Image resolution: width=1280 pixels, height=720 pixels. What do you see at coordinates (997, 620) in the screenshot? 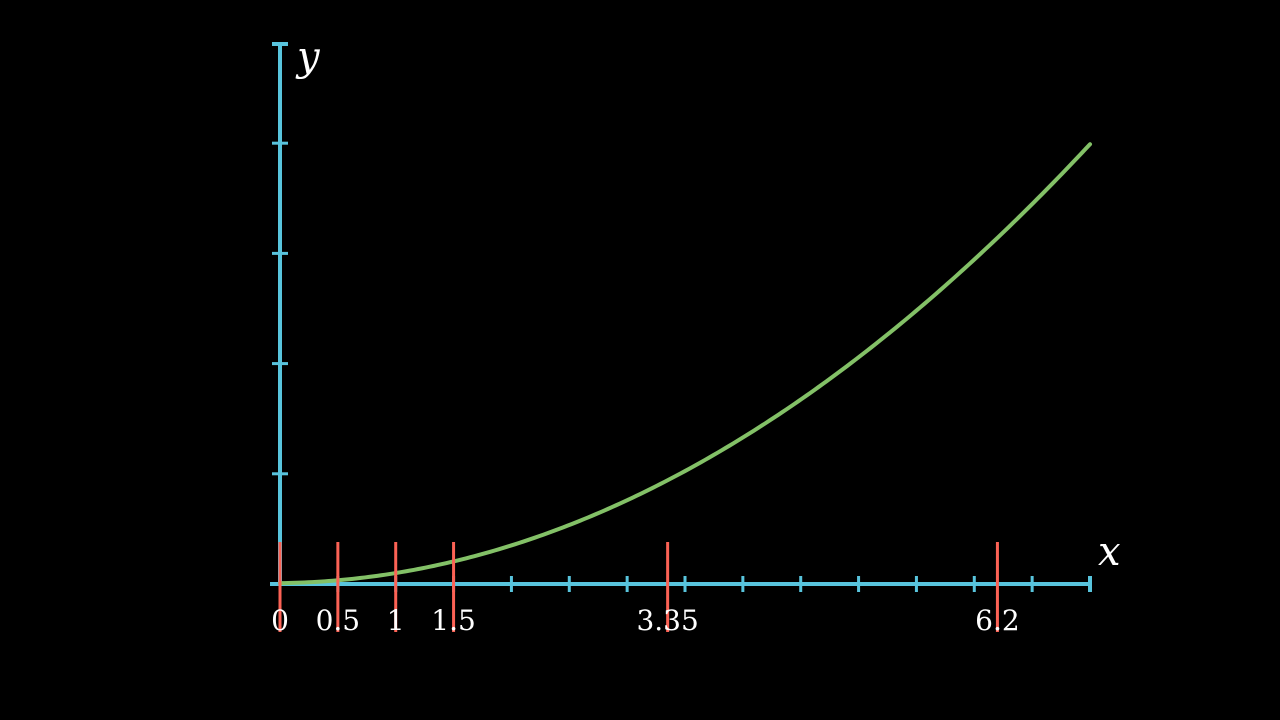
I see `marker-label: 6.2` at bounding box center [997, 620].